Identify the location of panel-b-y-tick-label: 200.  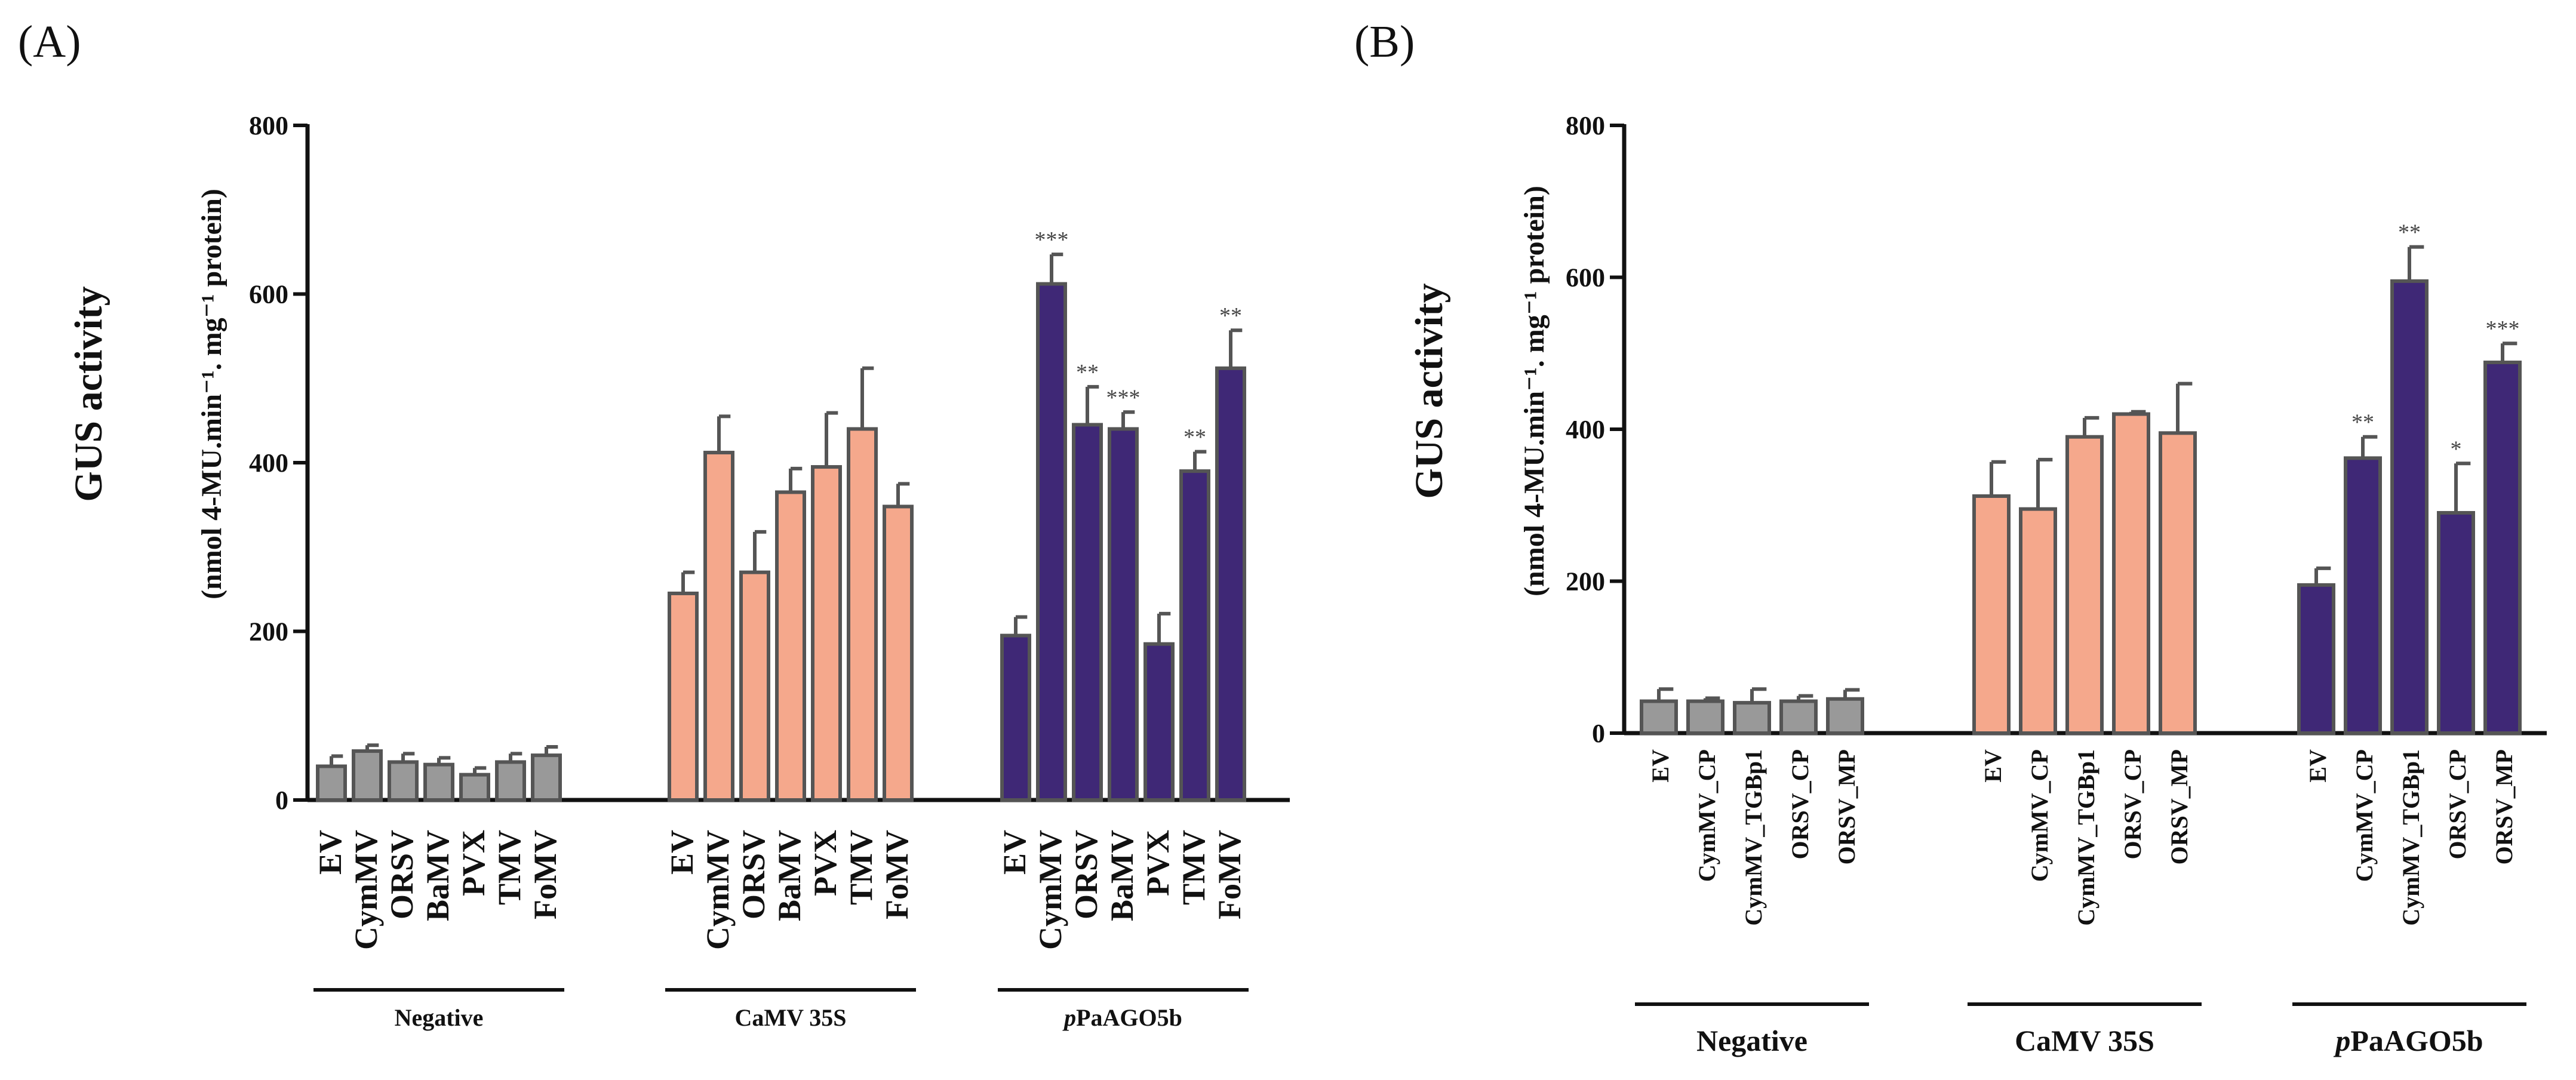
(1585, 581).